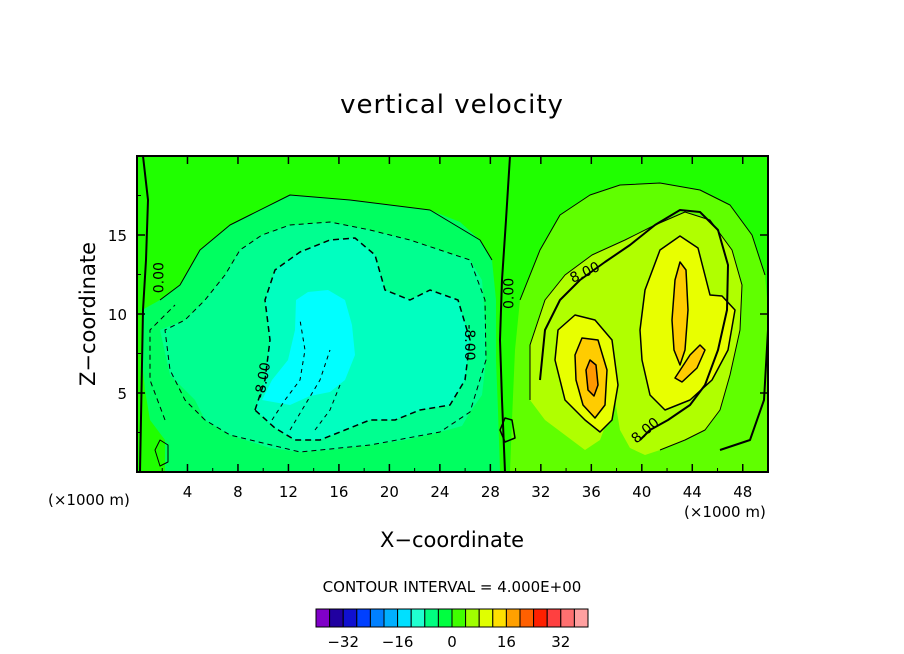 The height and width of the screenshot is (654, 904). I want to click on x-tick-label: 12, so click(288, 492).